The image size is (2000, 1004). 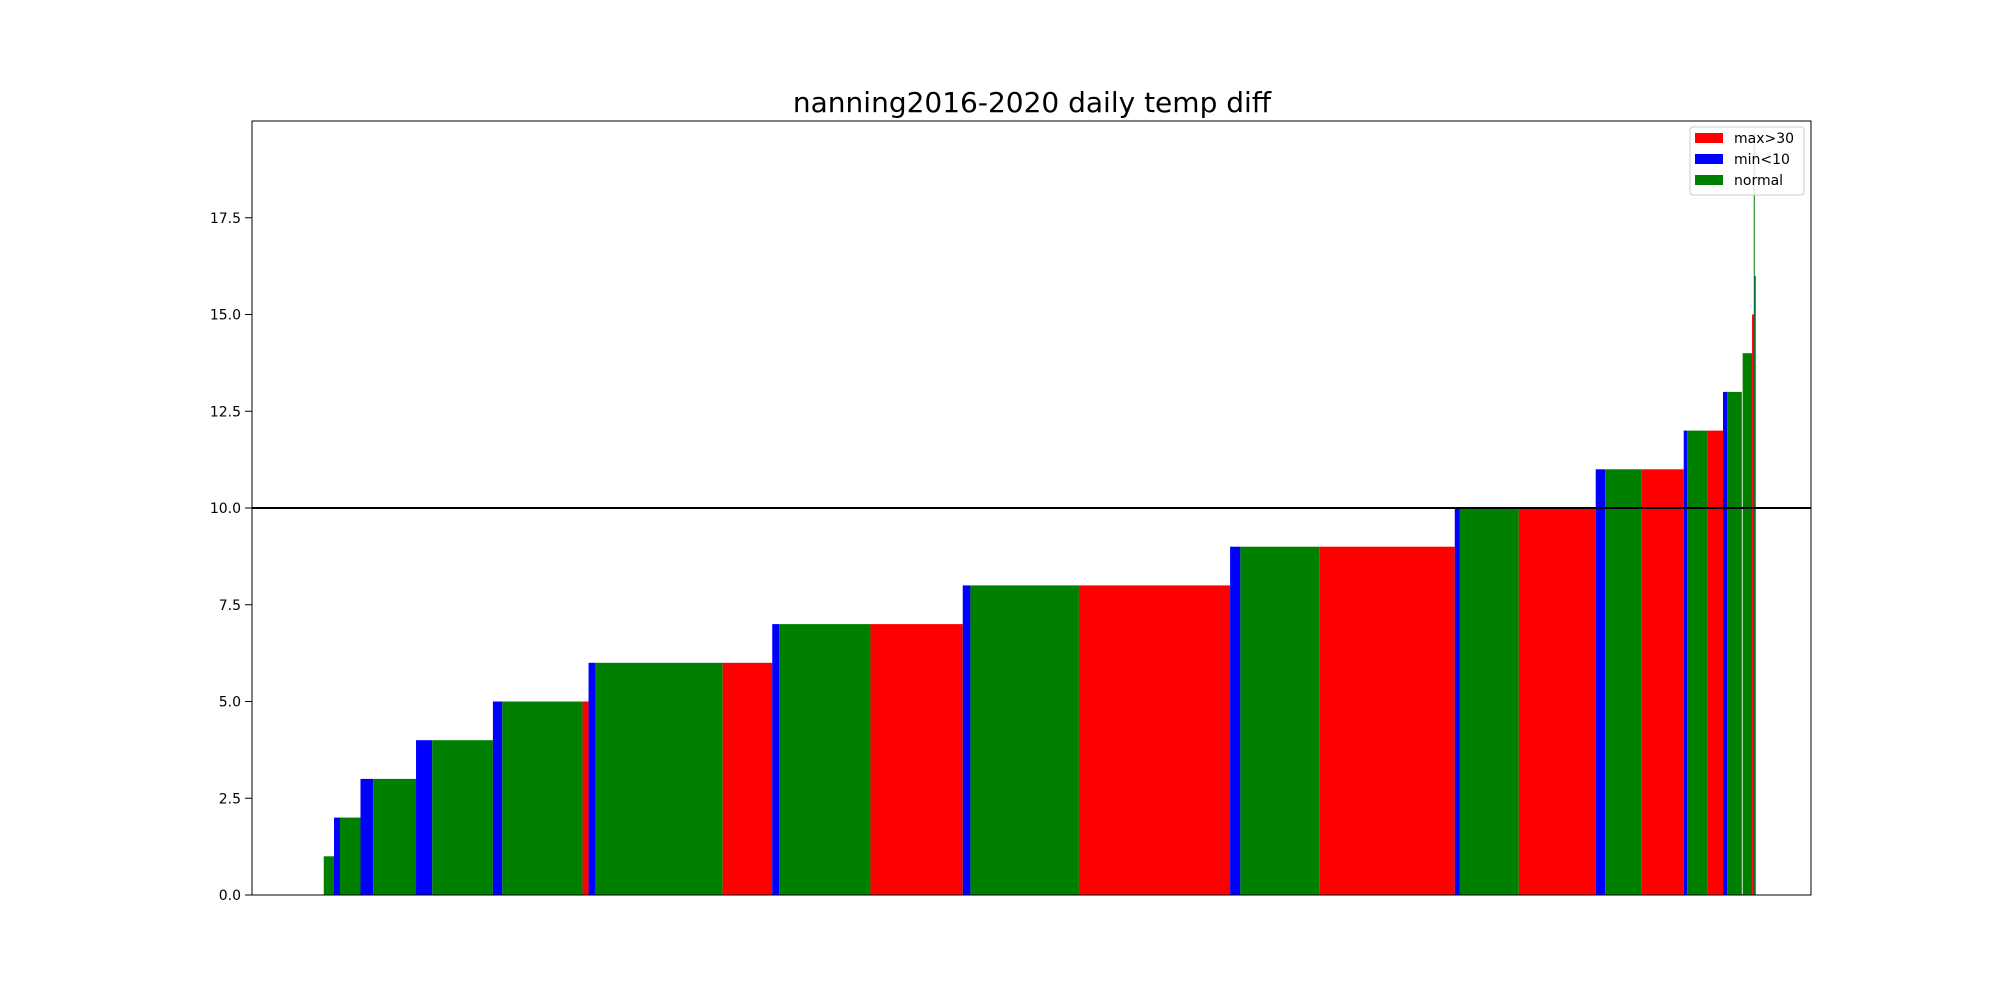 I want to click on legend-label: max>30, so click(x=1764, y=139).